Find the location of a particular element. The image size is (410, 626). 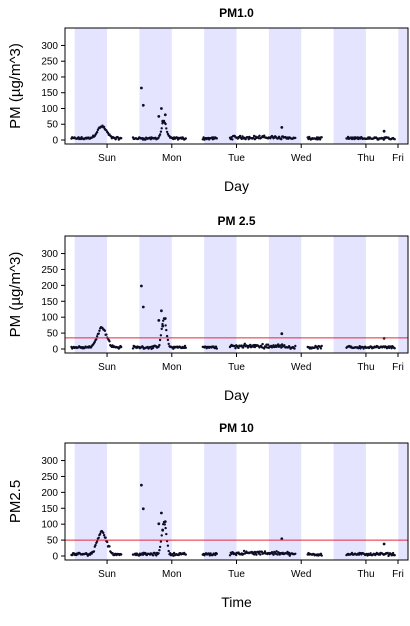

y-tick-label: 150 is located at coordinates (49, 302).